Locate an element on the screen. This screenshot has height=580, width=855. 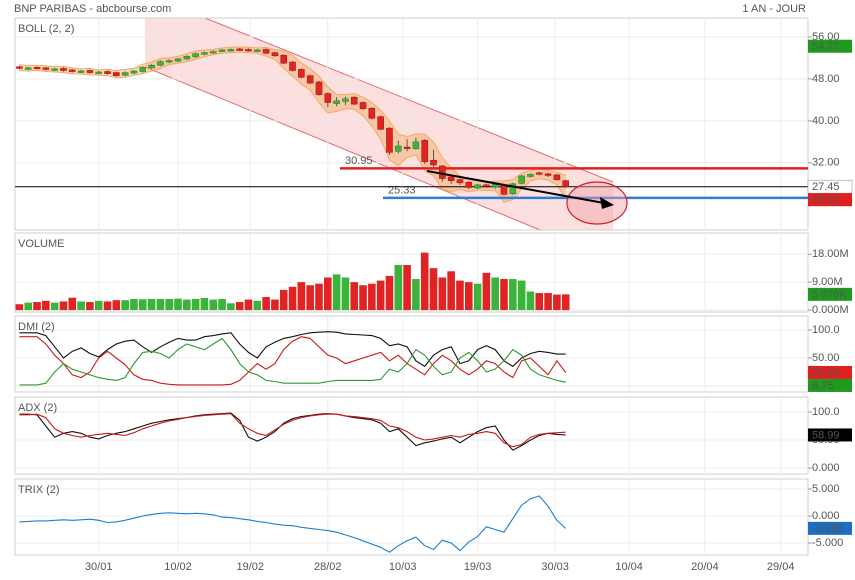
y-tick-label: 9.00M is located at coordinates (827, 282).